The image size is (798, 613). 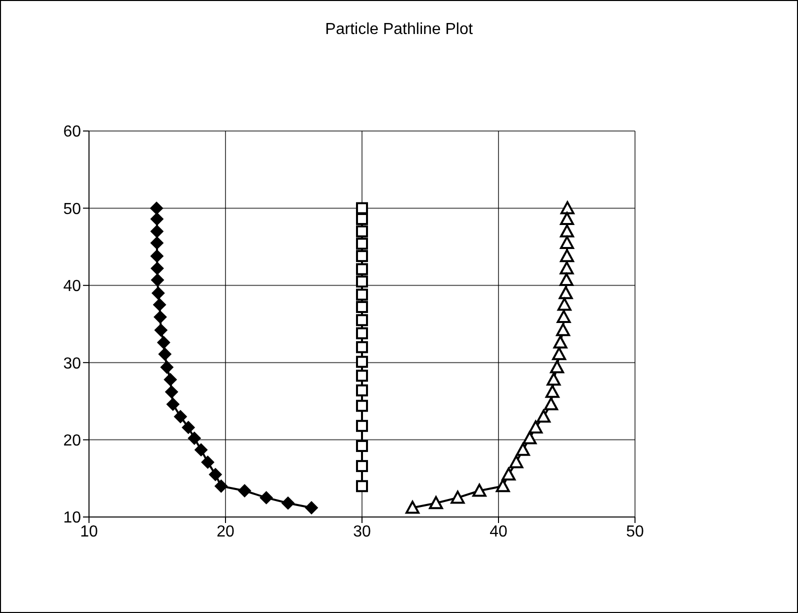 I want to click on y-tick-label: 10, so click(x=72, y=518).